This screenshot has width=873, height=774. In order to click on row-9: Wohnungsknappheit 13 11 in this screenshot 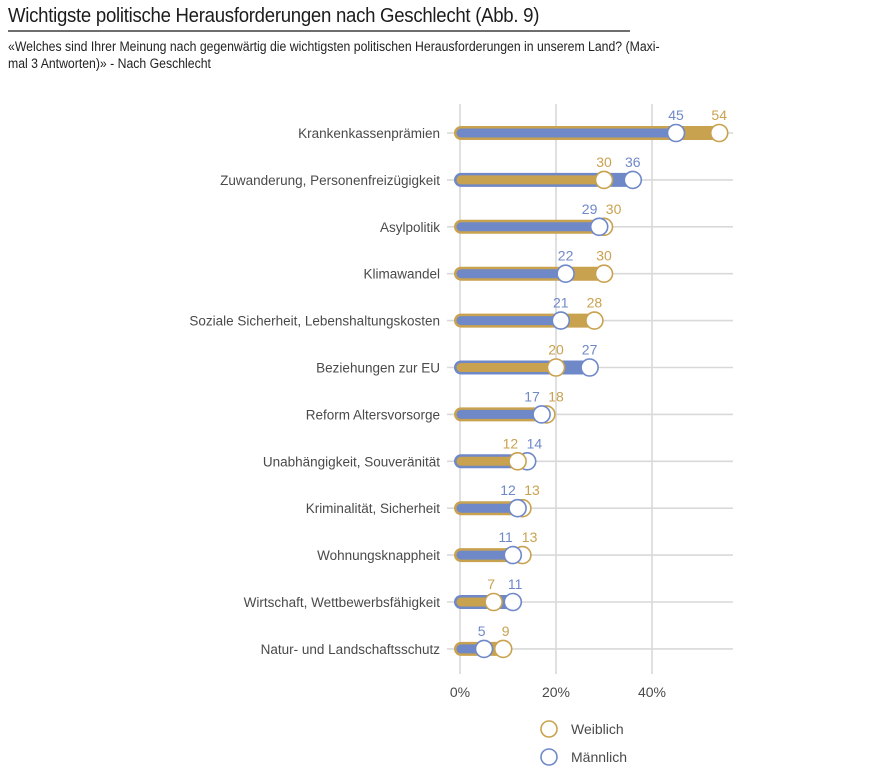, I will do `click(525, 547)`.